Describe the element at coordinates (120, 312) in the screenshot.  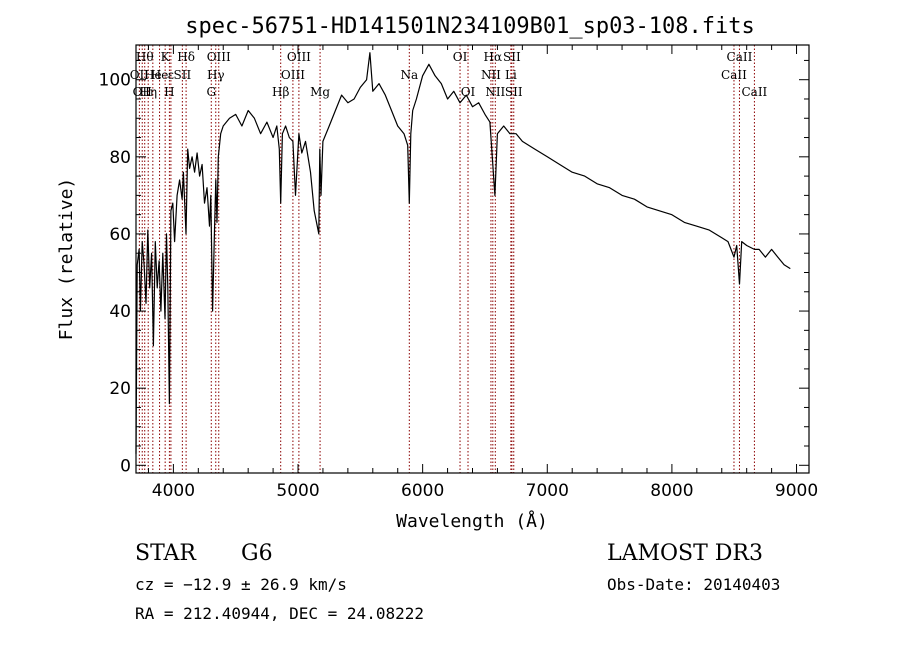
I see `y-tick-label: 40` at that location.